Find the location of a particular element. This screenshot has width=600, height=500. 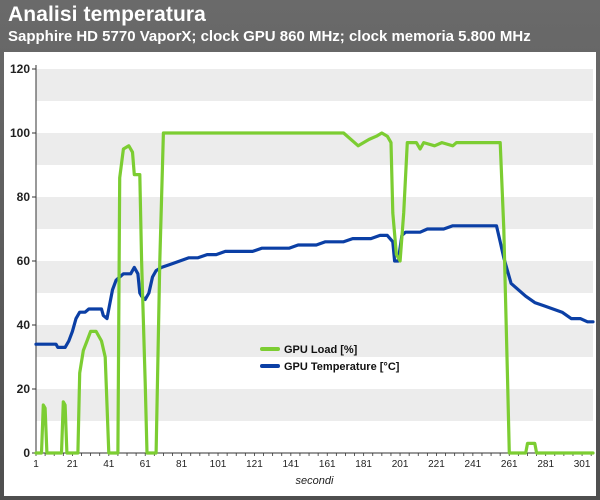

y-tick-label: 20 is located at coordinates (24, 389).